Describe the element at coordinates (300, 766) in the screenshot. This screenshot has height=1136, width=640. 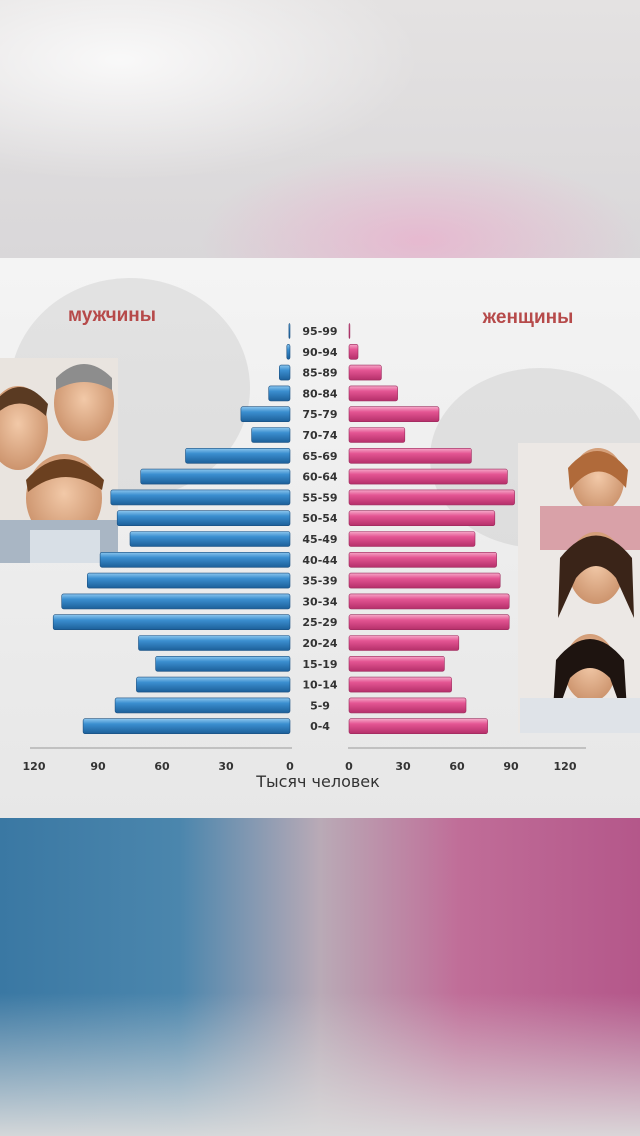
I see `tick-labels-group: 120 90 60 30 0 0 30 60 90 120` at that location.